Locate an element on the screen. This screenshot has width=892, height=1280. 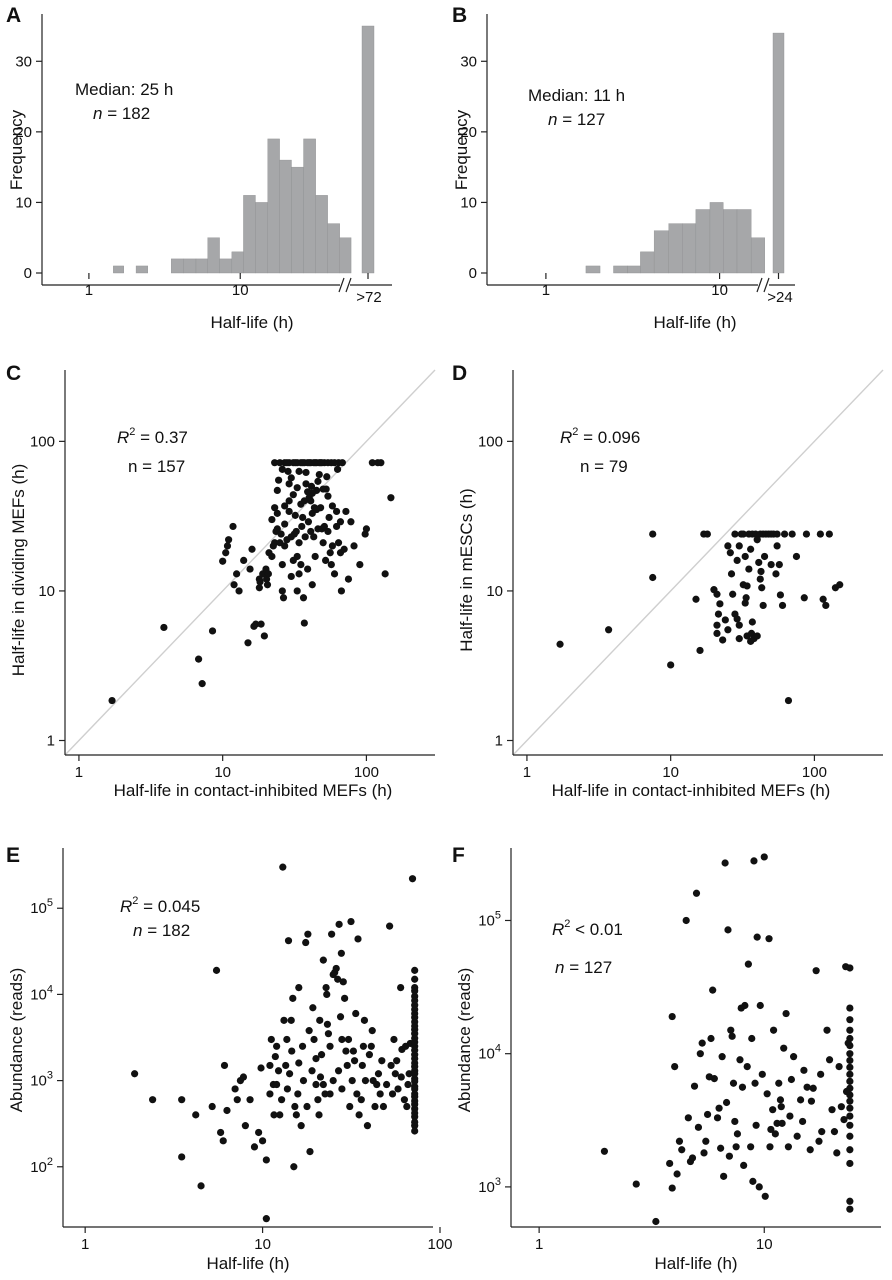
y-tick-label: 0 is located at coordinates (473, 273).